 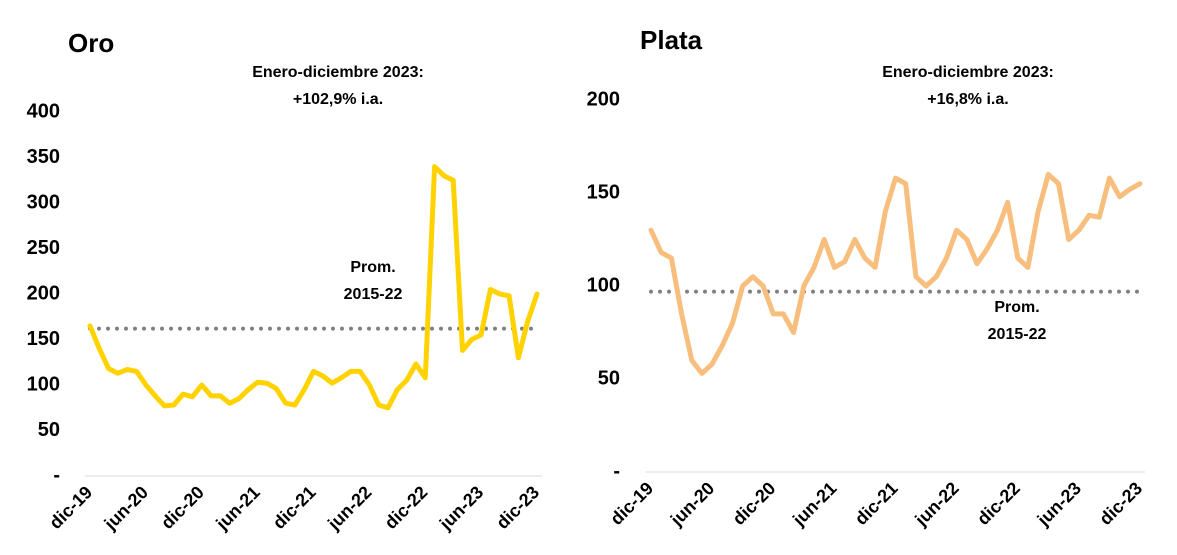 What do you see at coordinates (43, 202) in the screenshot?
I see `y-tick-label: 300` at bounding box center [43, 202].